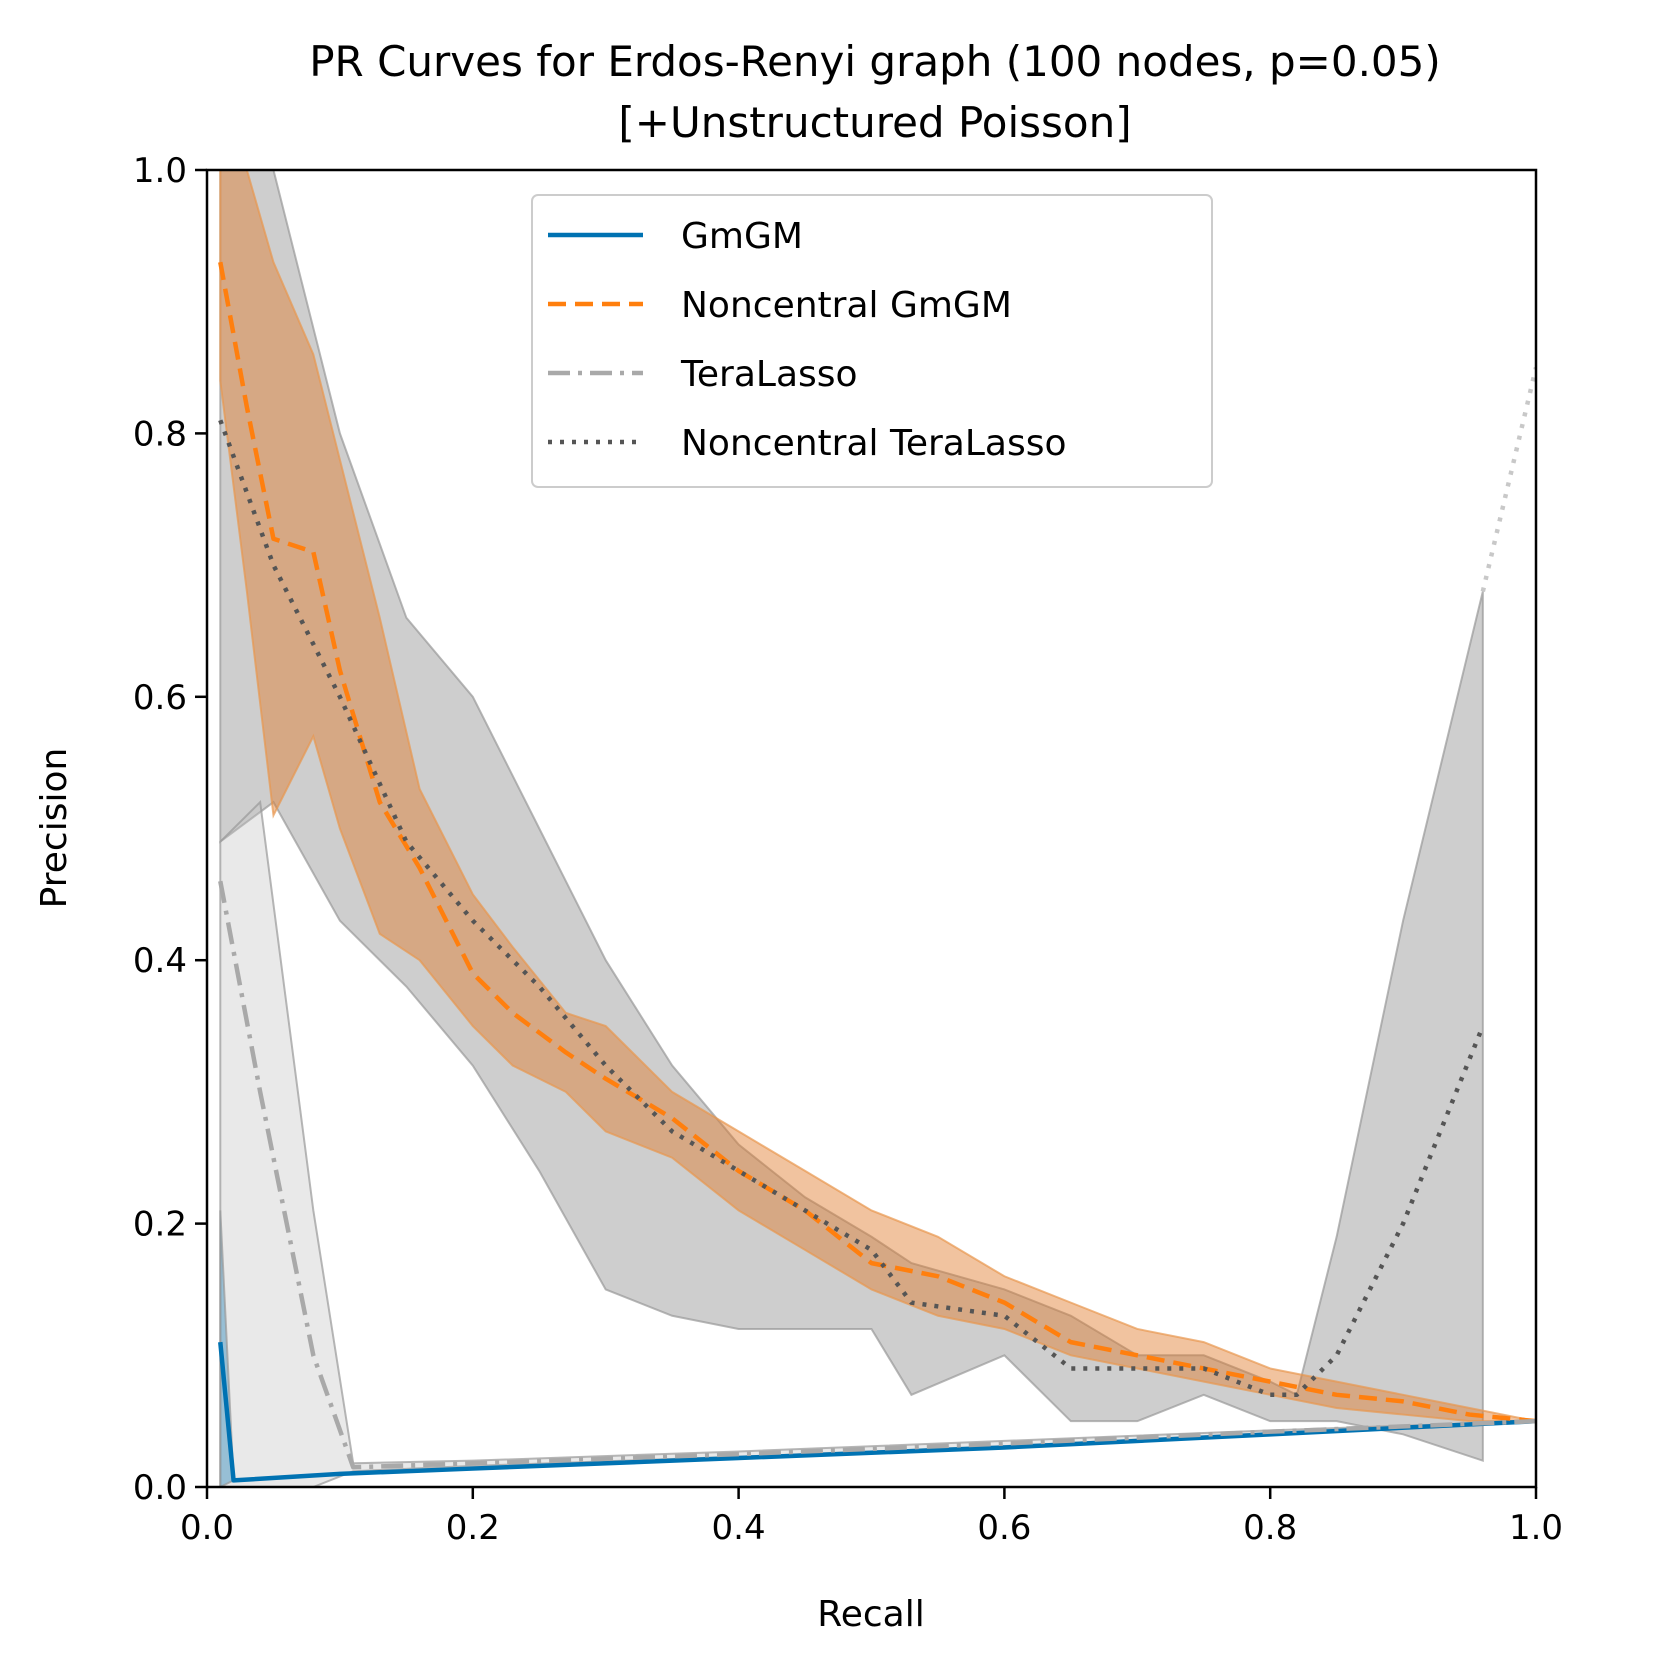  What do you see at coordinates (473, 1528) in the screenshot?
I see `x-tick-label: 0.2` at bounding box center [473, 1528].